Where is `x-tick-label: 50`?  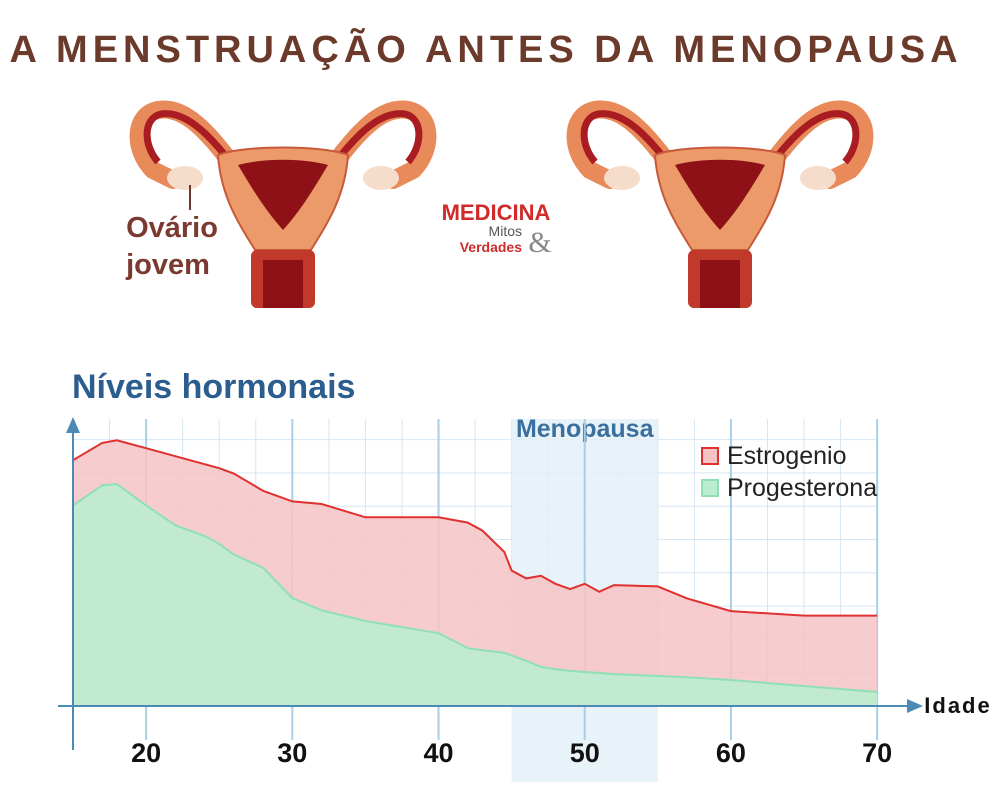
x-tick-label: 50 is located at coordinates (585, 753).